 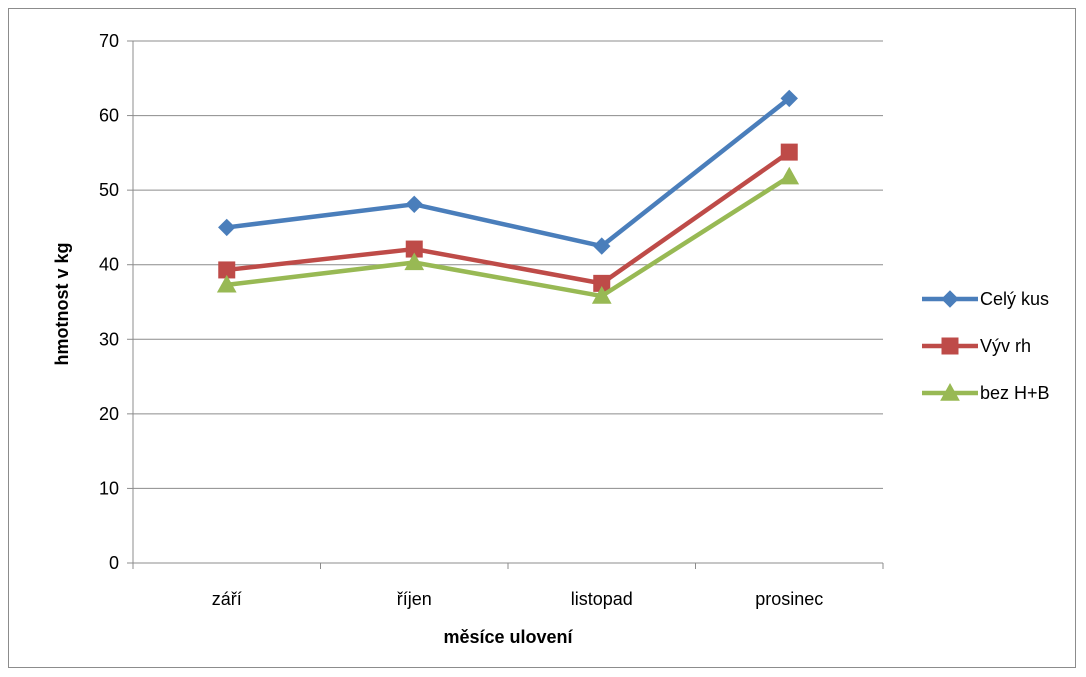 What do you see at coordinates (62, 303) in the screenshot?
I see `y-axis-title: hmotnost v kg` at bounding box center [62, 303].